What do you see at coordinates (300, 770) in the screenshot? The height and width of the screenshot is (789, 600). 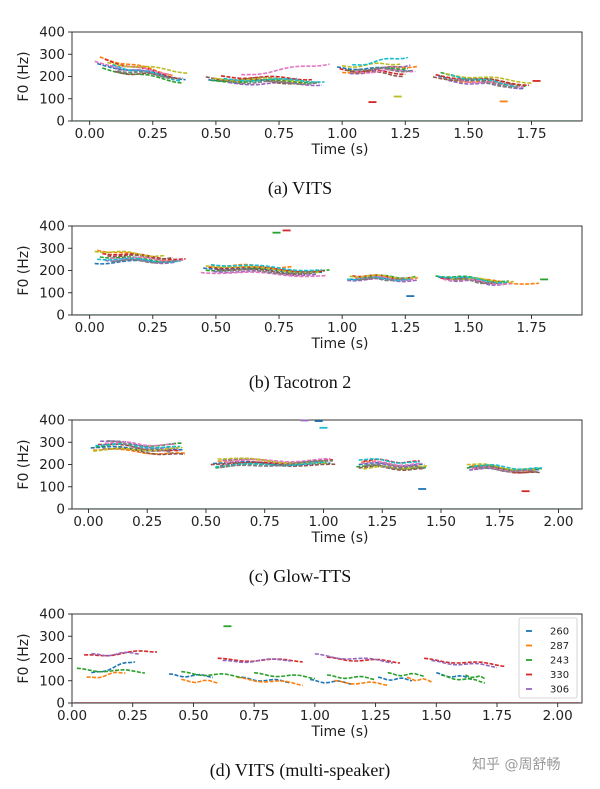 I see `panel-caption: (d) VITS (multi-speaker)` at bounding box center [300, 770].